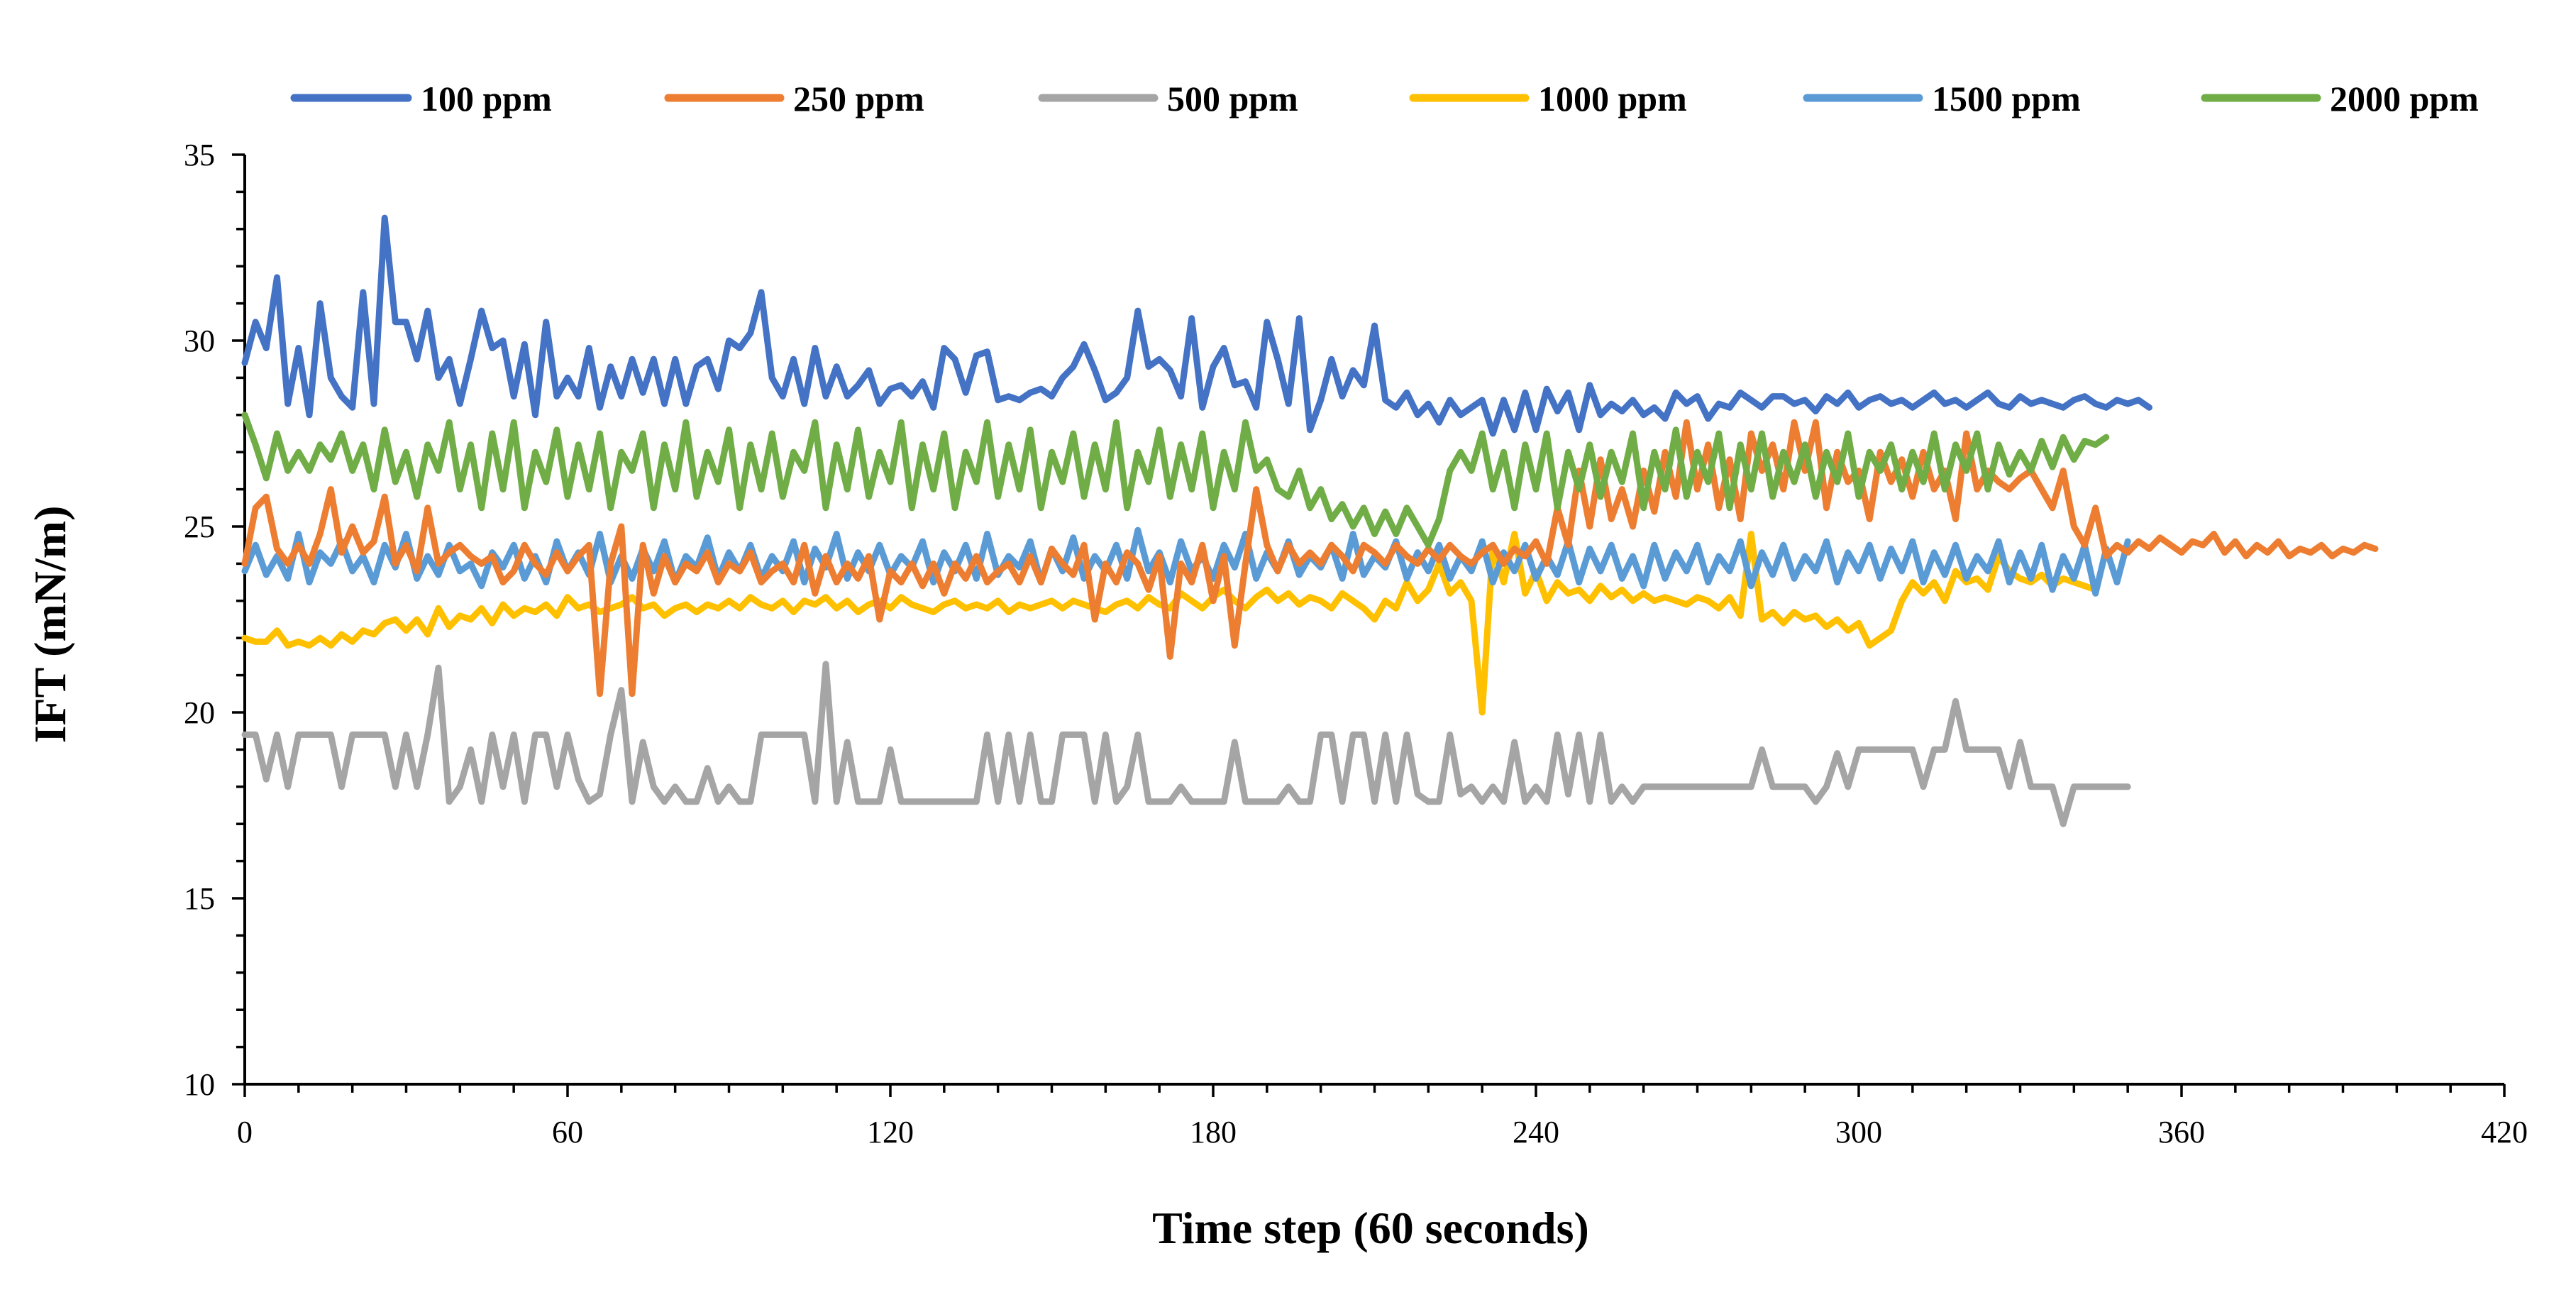 Image resolution: width=2576 pixels, height=1307 pixels. What do you see at coordinates (1536, 1132) in the screenshot?
I see `x-tick-label: 240` at bounding box center [1536, 1132].